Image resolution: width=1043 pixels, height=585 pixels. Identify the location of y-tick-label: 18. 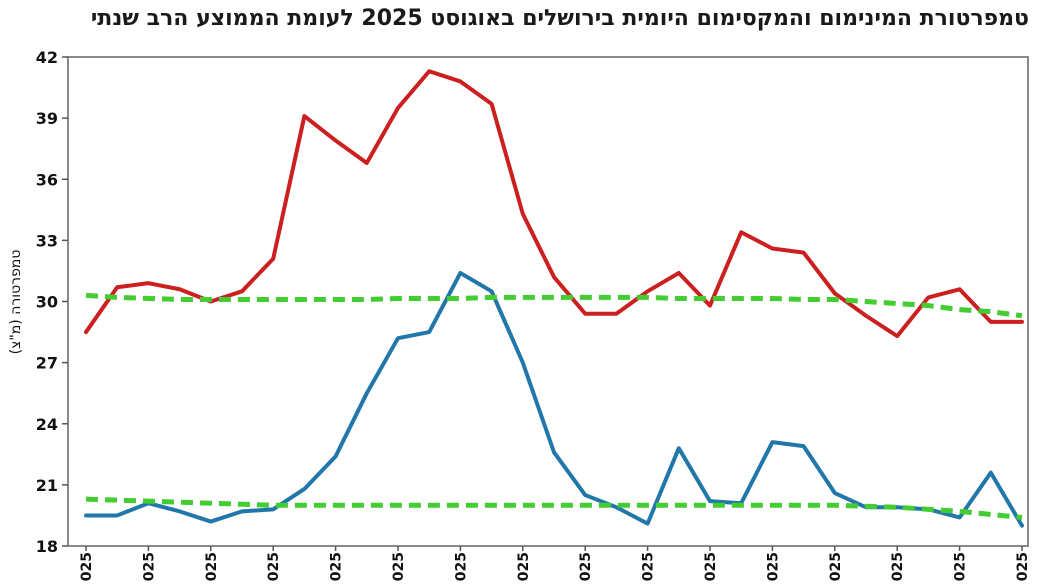
(47, 546).